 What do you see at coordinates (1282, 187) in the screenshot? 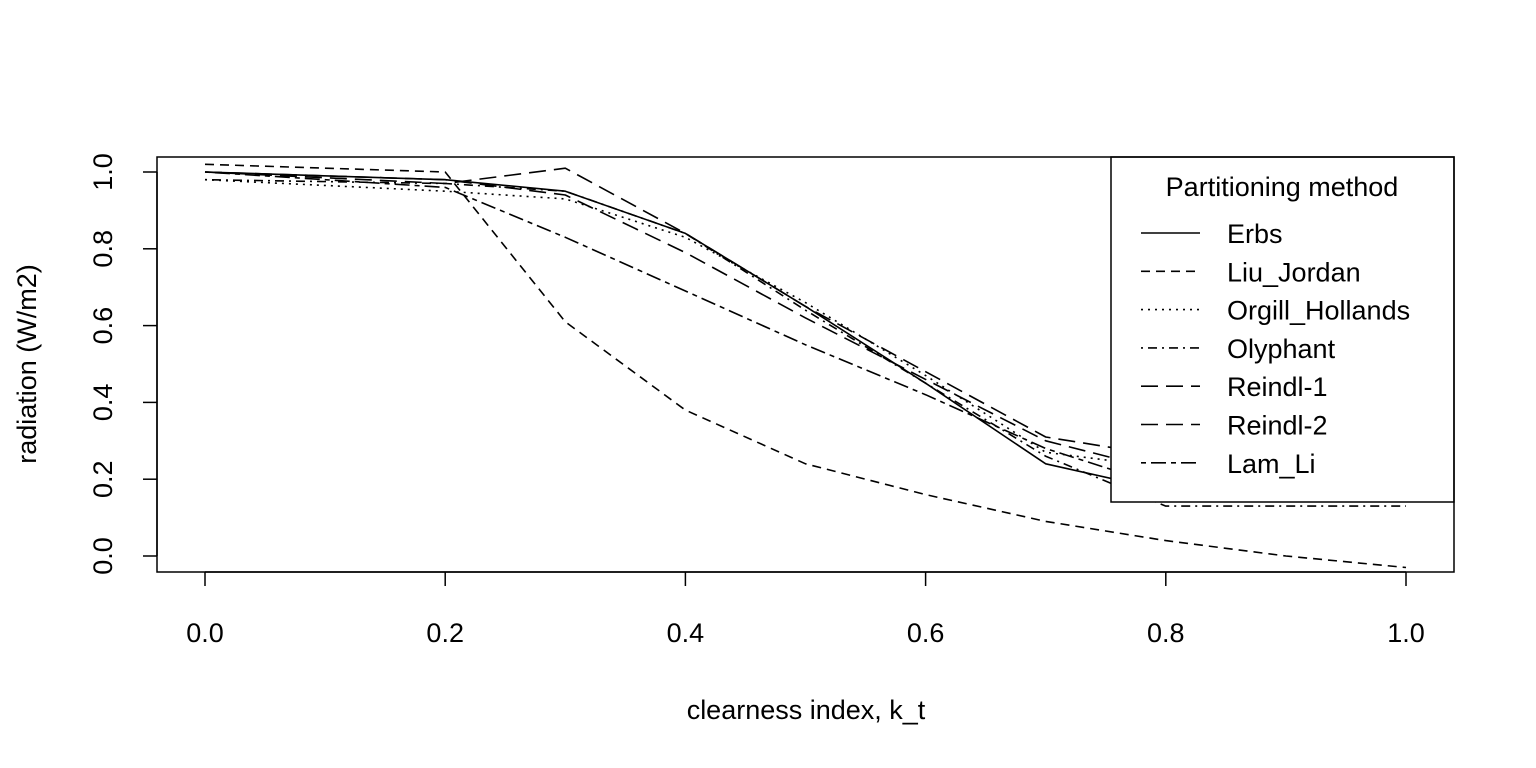
I see `legend-title: Partitioning method` at bounding box center [1282, 187].